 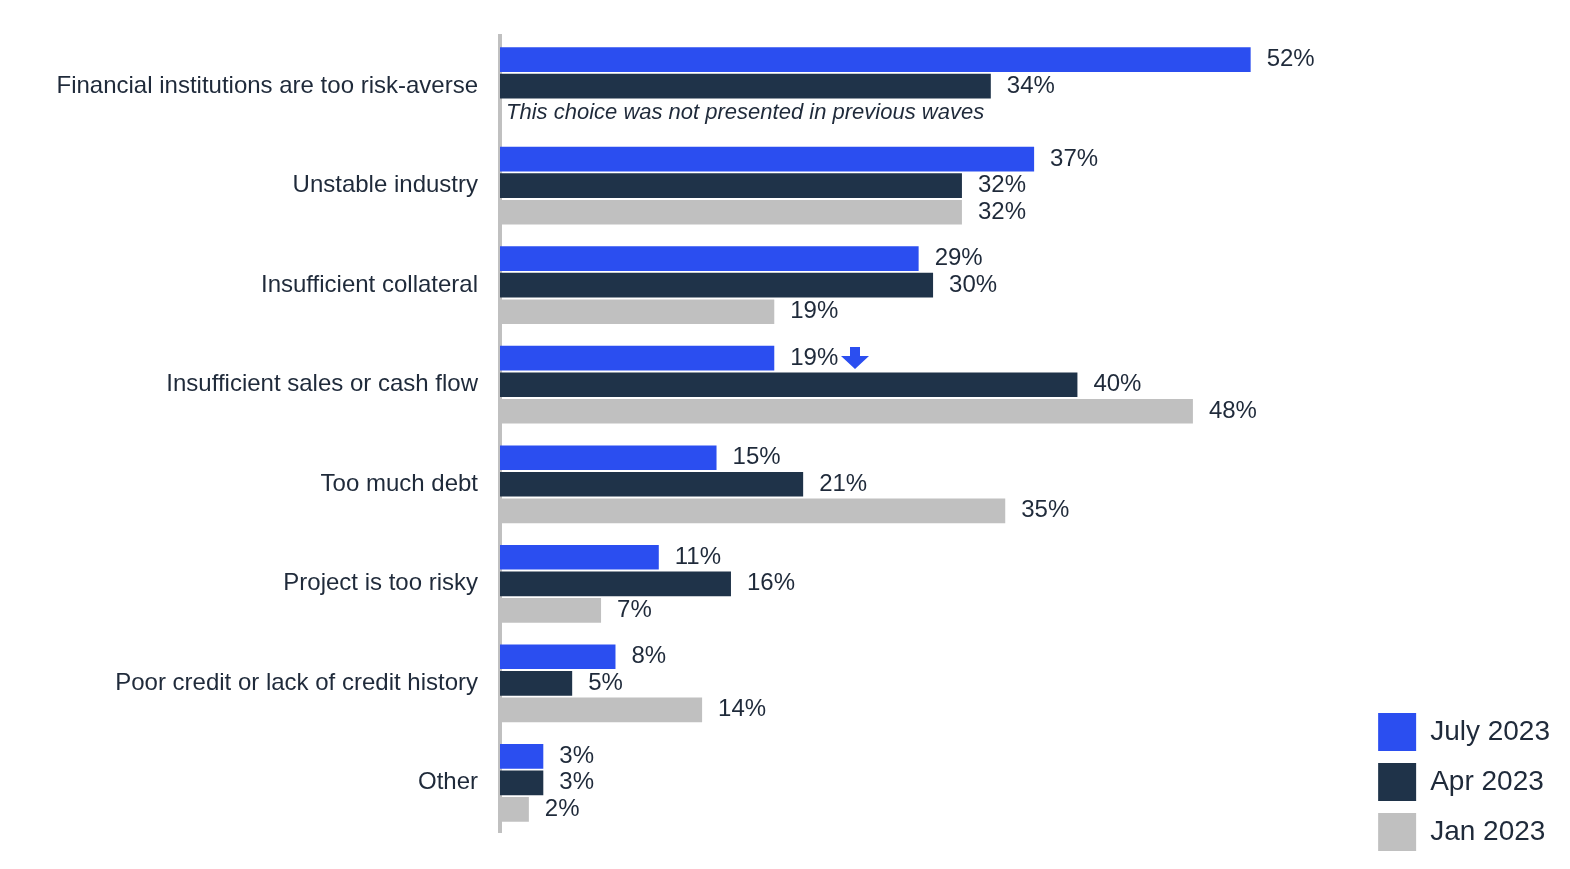 I want to click on data-label: 30%, so click(x=973, y=283).